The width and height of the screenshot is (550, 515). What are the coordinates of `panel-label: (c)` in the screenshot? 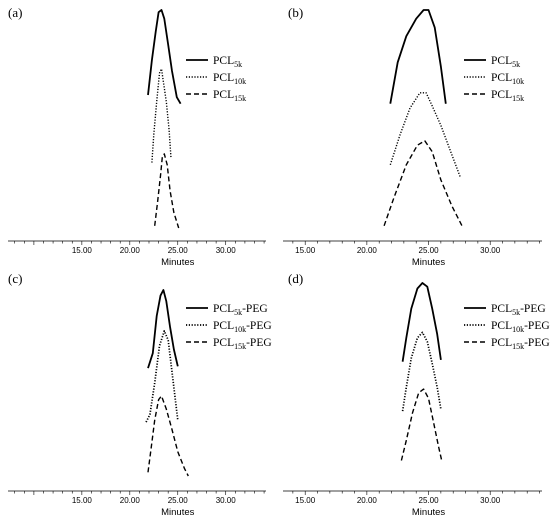 It's located at (15, 278).